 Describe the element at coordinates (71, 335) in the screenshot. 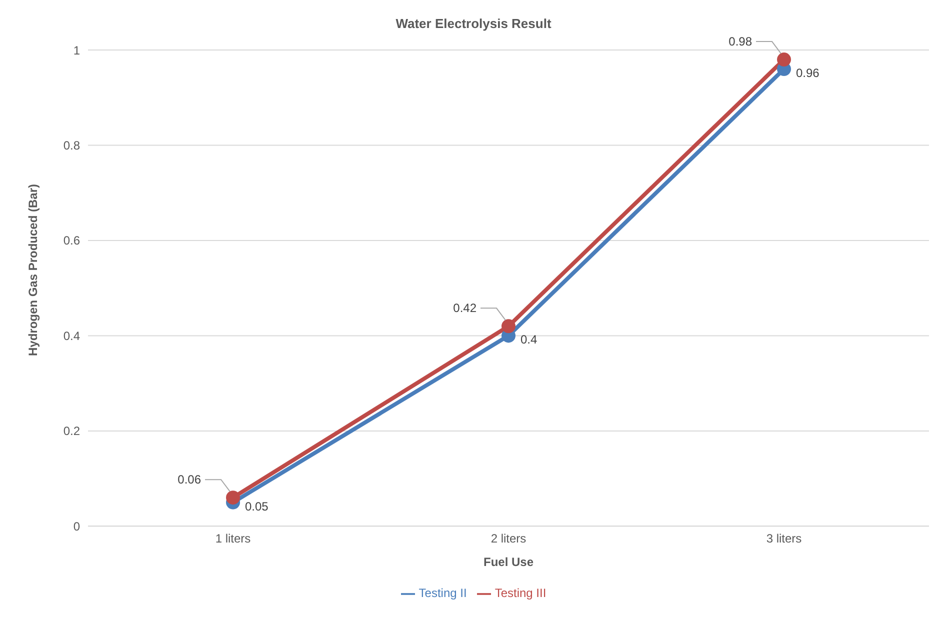

I see `y-tick-label: 0.4` at that location.